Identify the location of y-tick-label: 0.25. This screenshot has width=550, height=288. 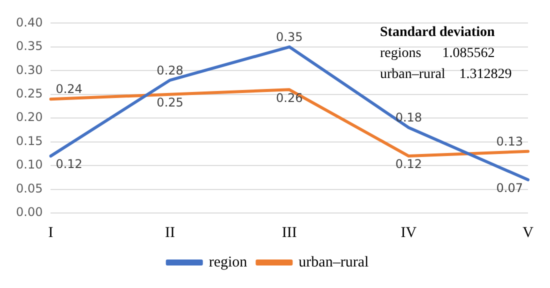
(29, 93).